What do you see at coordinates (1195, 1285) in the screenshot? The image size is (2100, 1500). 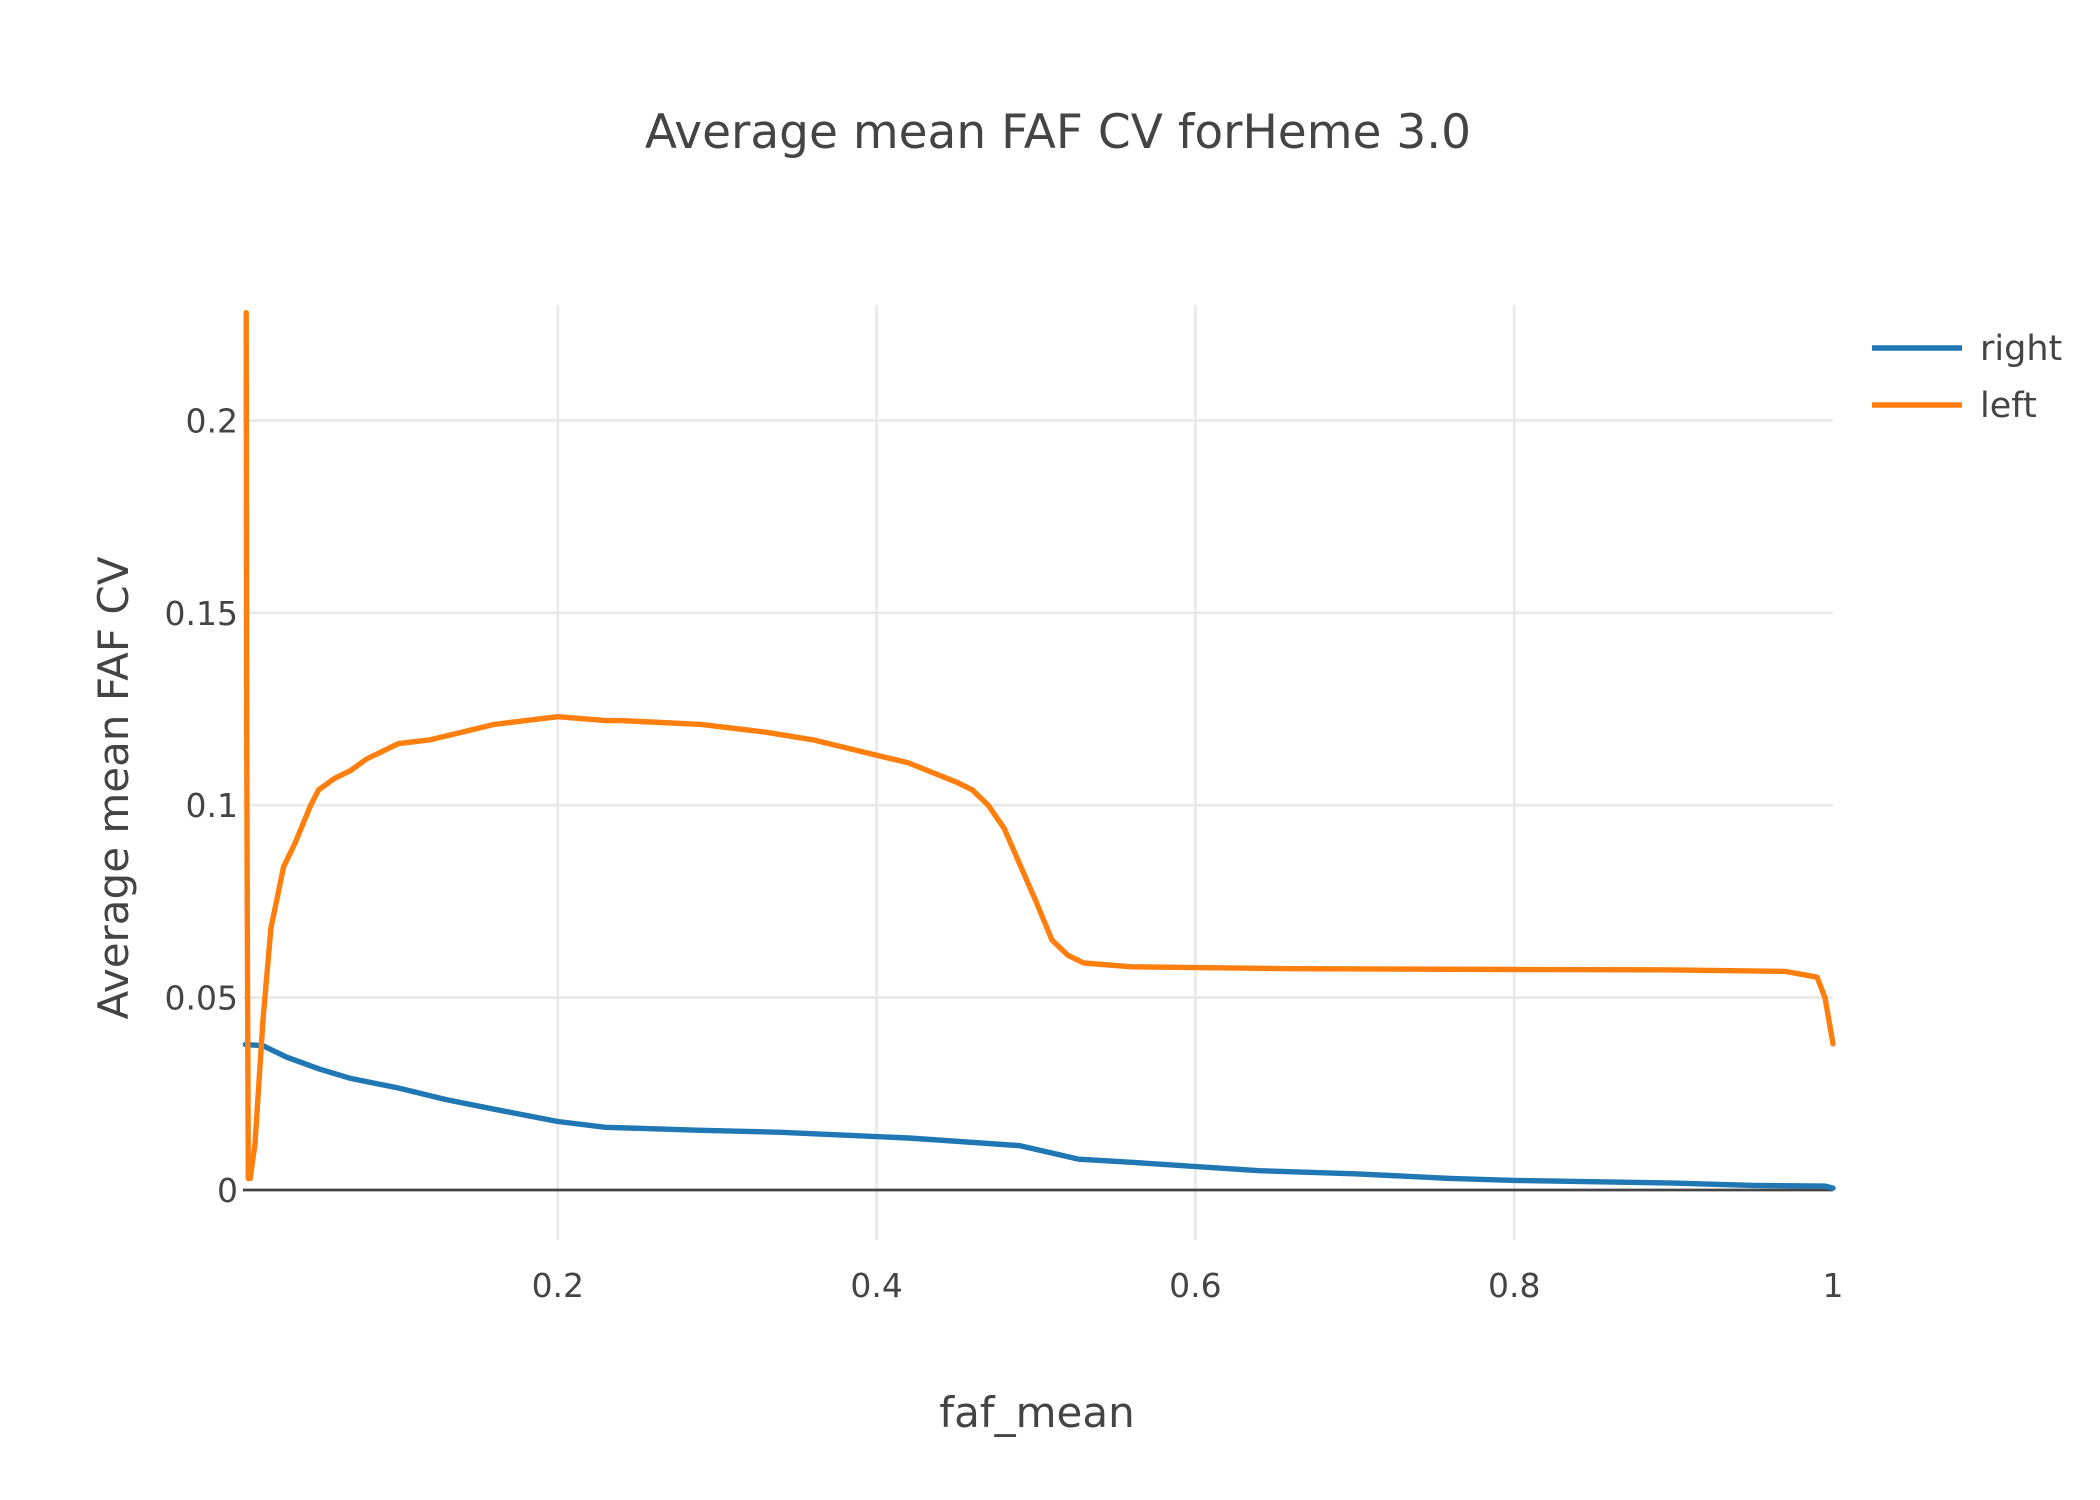 I see `x-tick-label: 0.6` at bounding box center [1195, 1285].